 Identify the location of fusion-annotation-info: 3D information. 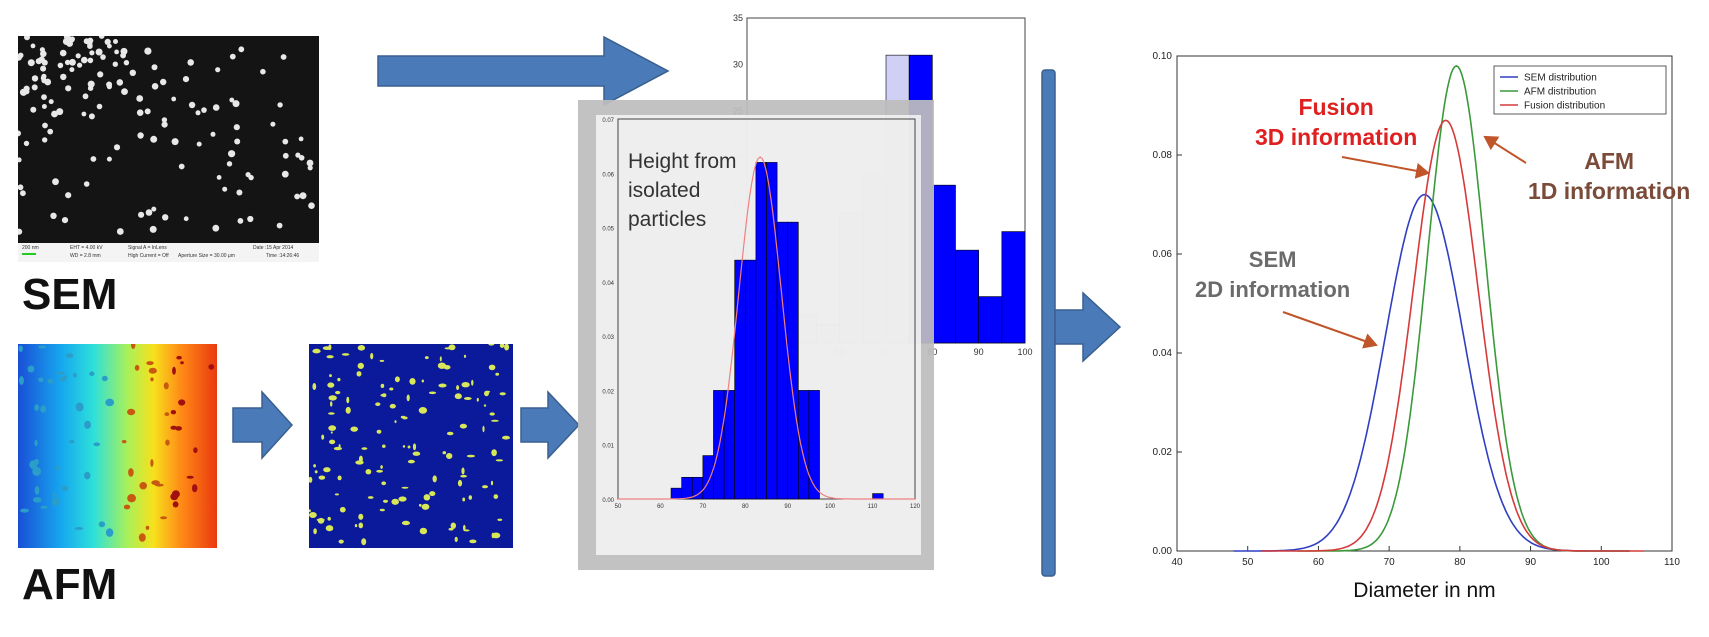
(1336, 137).